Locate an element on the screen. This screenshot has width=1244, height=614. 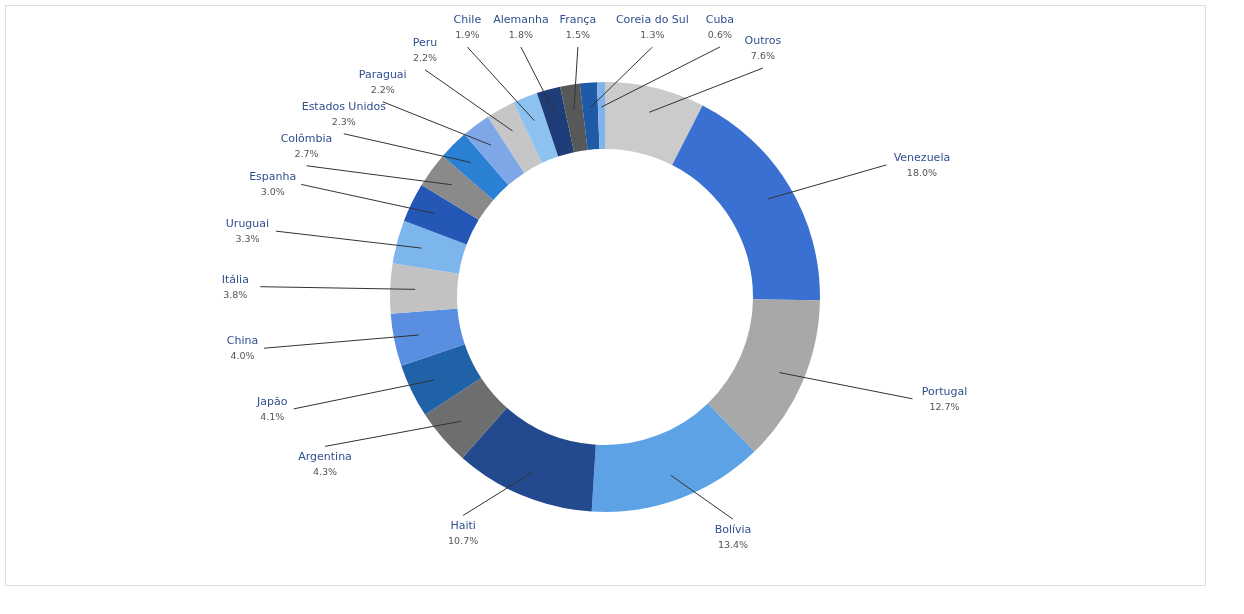
slice-label: Outros is located at coordinates (763, 41).